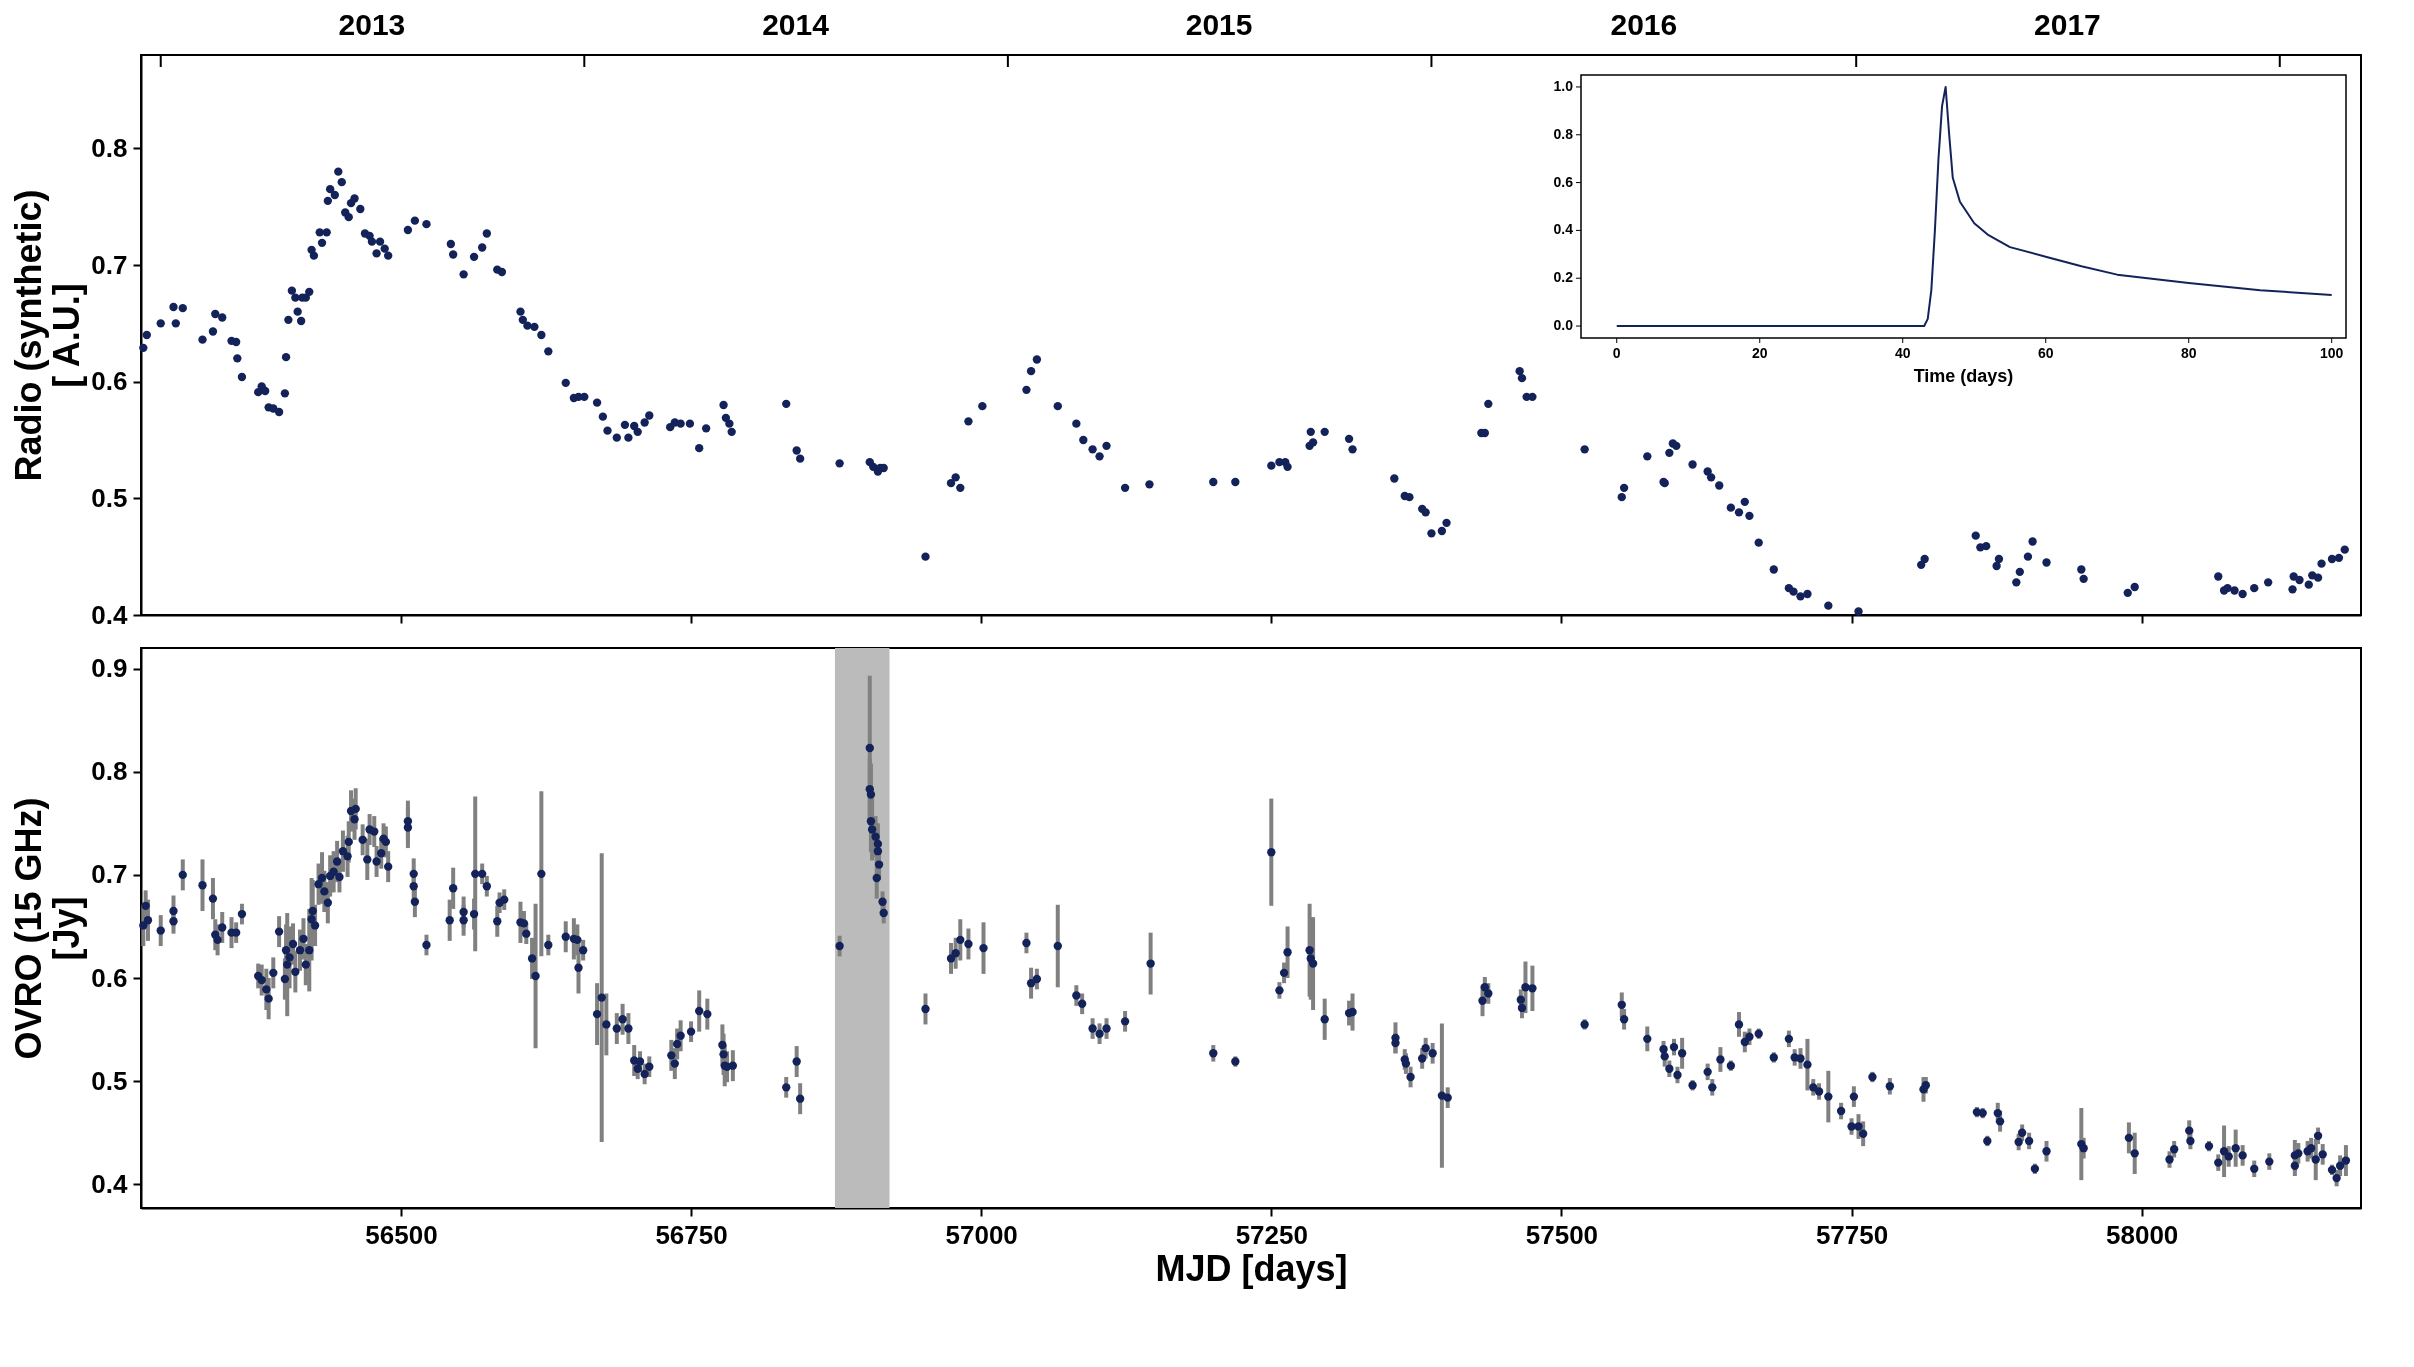 Image resolution: width=2414 pixels, height=1367 pixels. I want to click on x2-tick-label: 2015, so click(1219, 24).